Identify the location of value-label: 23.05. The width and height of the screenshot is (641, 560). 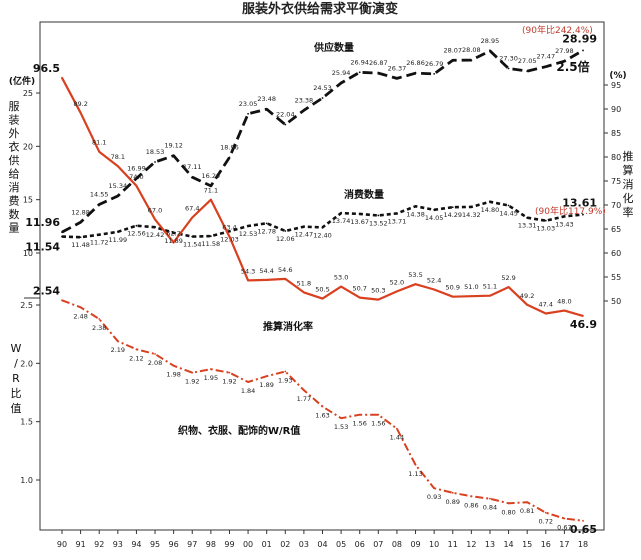
(248, 104).